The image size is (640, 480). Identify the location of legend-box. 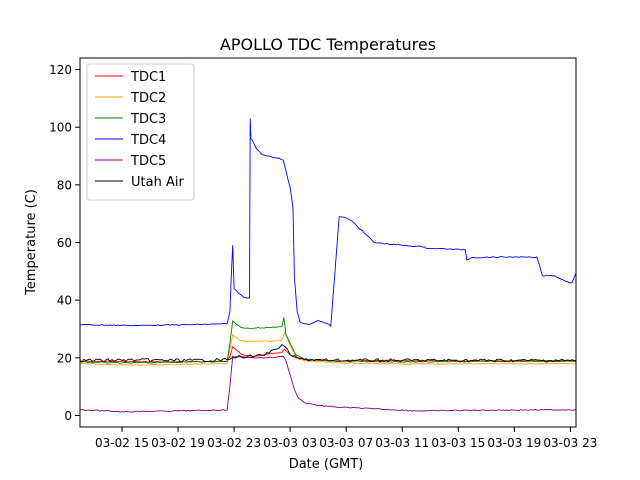
(140, 132).